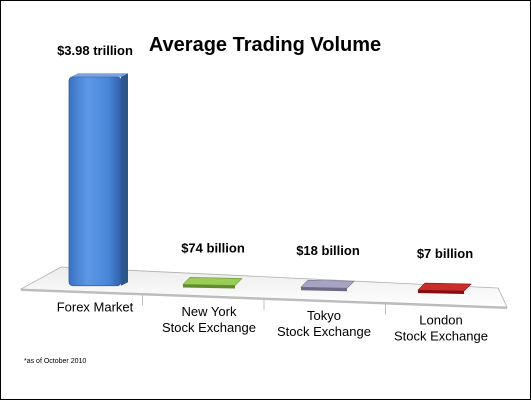 This screenshot has width=531, height=400. Describe the element at coordinates (55, 361) in the screenshot. I see `footnote: *as of October 2010` at that location.